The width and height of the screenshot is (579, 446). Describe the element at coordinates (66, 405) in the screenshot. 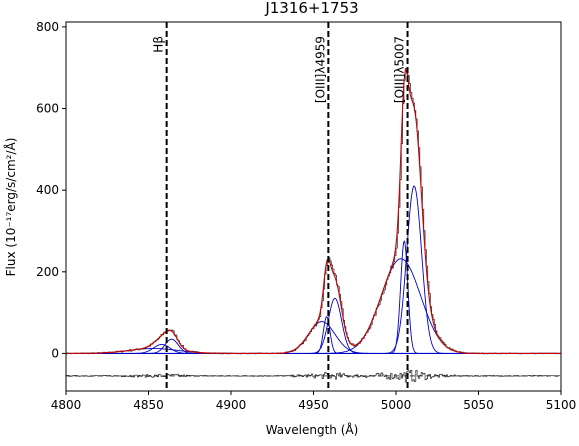

I see `x-tick-label-1: 4800` at that location.